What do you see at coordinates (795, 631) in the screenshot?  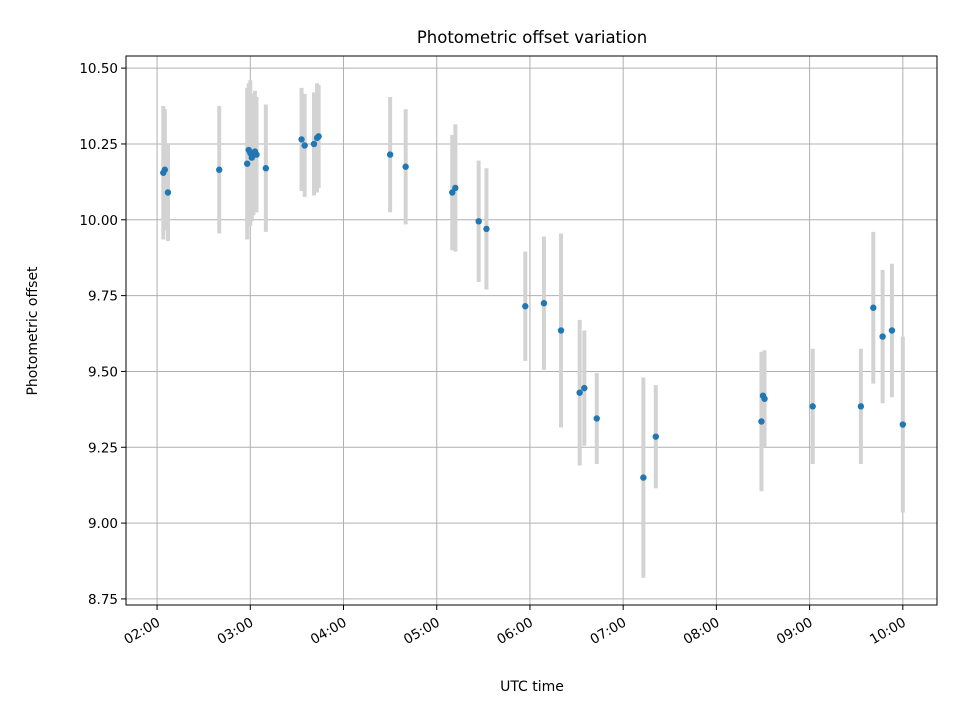 I see `x-tick-label: 09:00` at bounding box center [795, 631].